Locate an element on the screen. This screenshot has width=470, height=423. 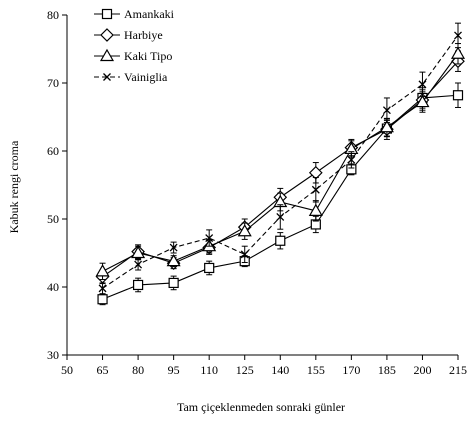
x-tick-label: 215 is located at coordinates (458, 370).